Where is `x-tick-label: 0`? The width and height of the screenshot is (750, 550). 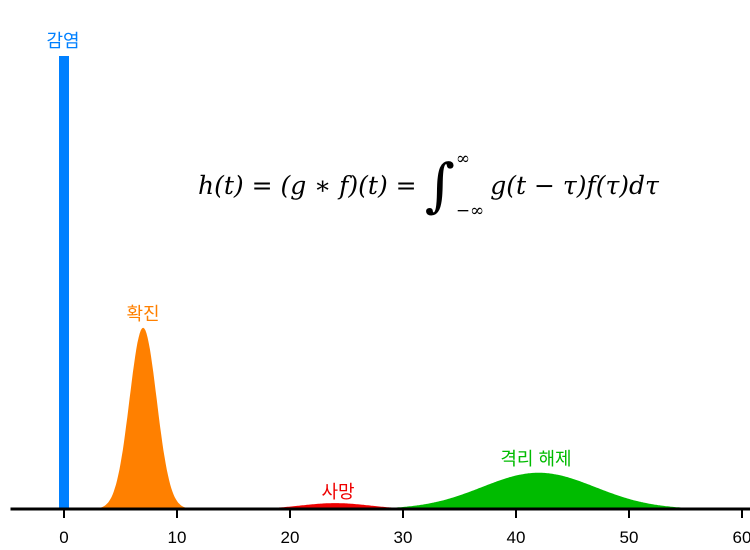 x-tick-label: 0 is located at coordinates (63, 537).